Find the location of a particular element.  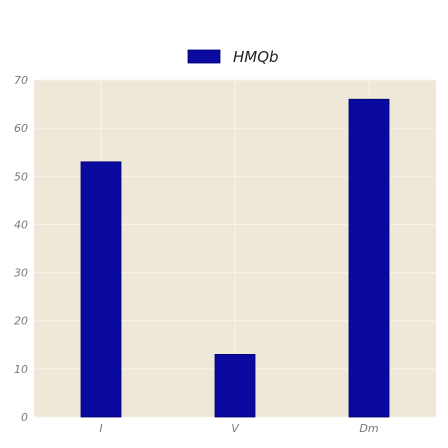

x-axis-ticks: I V Dm is located at coordinates (238, 428).